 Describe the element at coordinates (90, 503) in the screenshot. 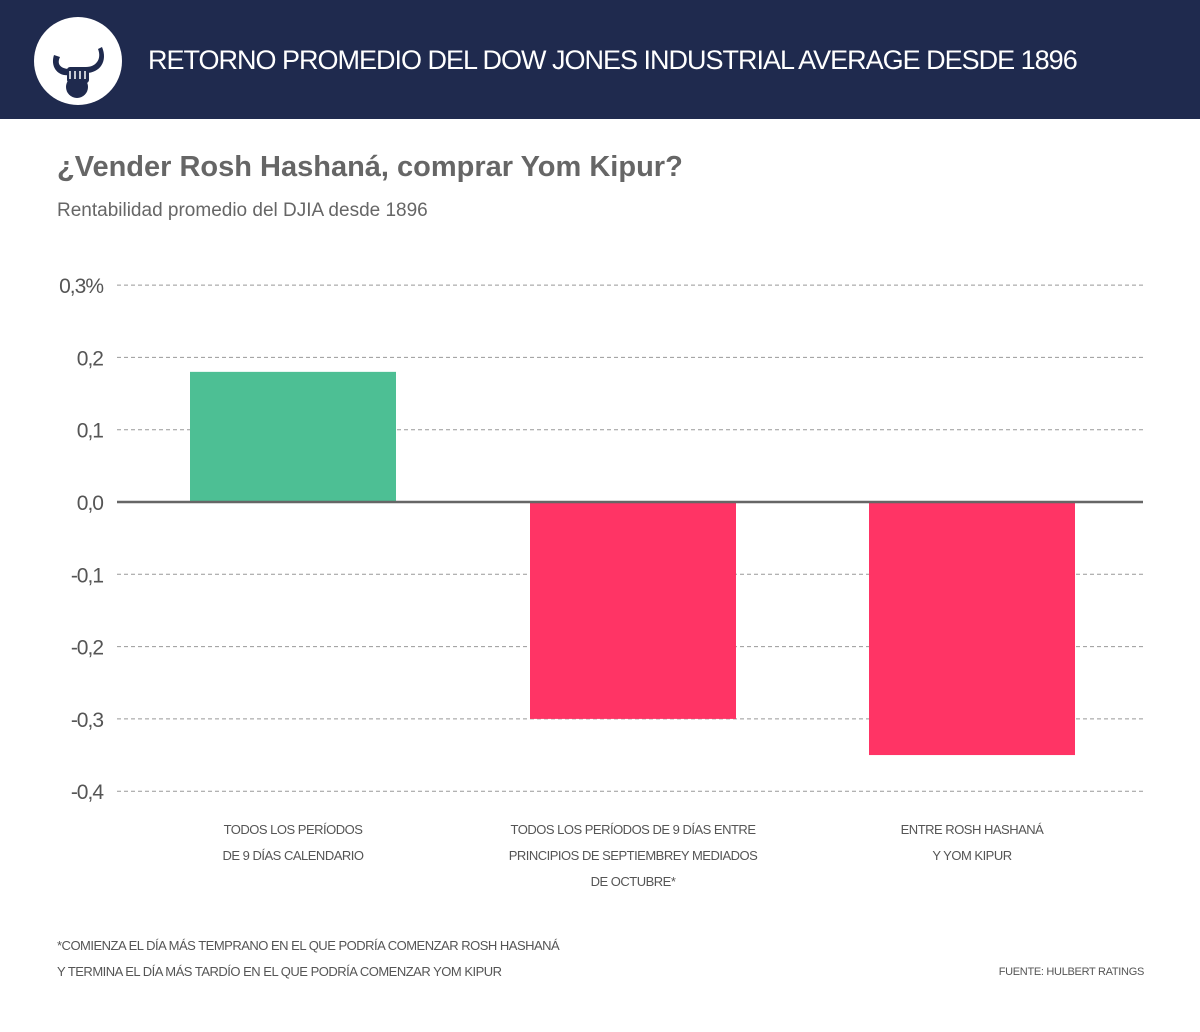

I see `y-tick-label: 0,0` at that location.